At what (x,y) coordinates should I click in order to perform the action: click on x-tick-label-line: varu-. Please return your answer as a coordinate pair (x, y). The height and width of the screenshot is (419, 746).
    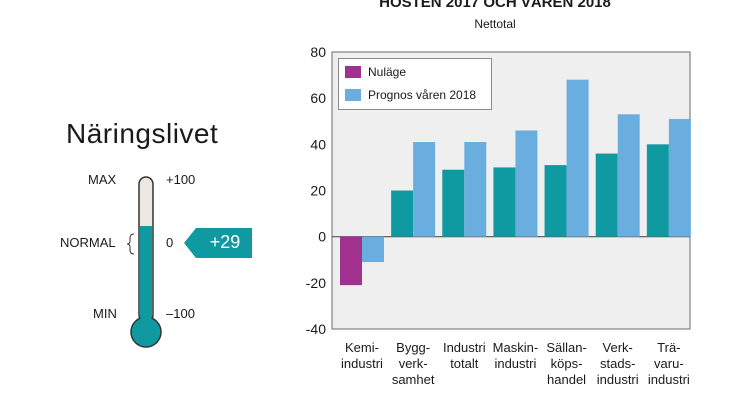
    Looking at the image, I should click on (669, 363).